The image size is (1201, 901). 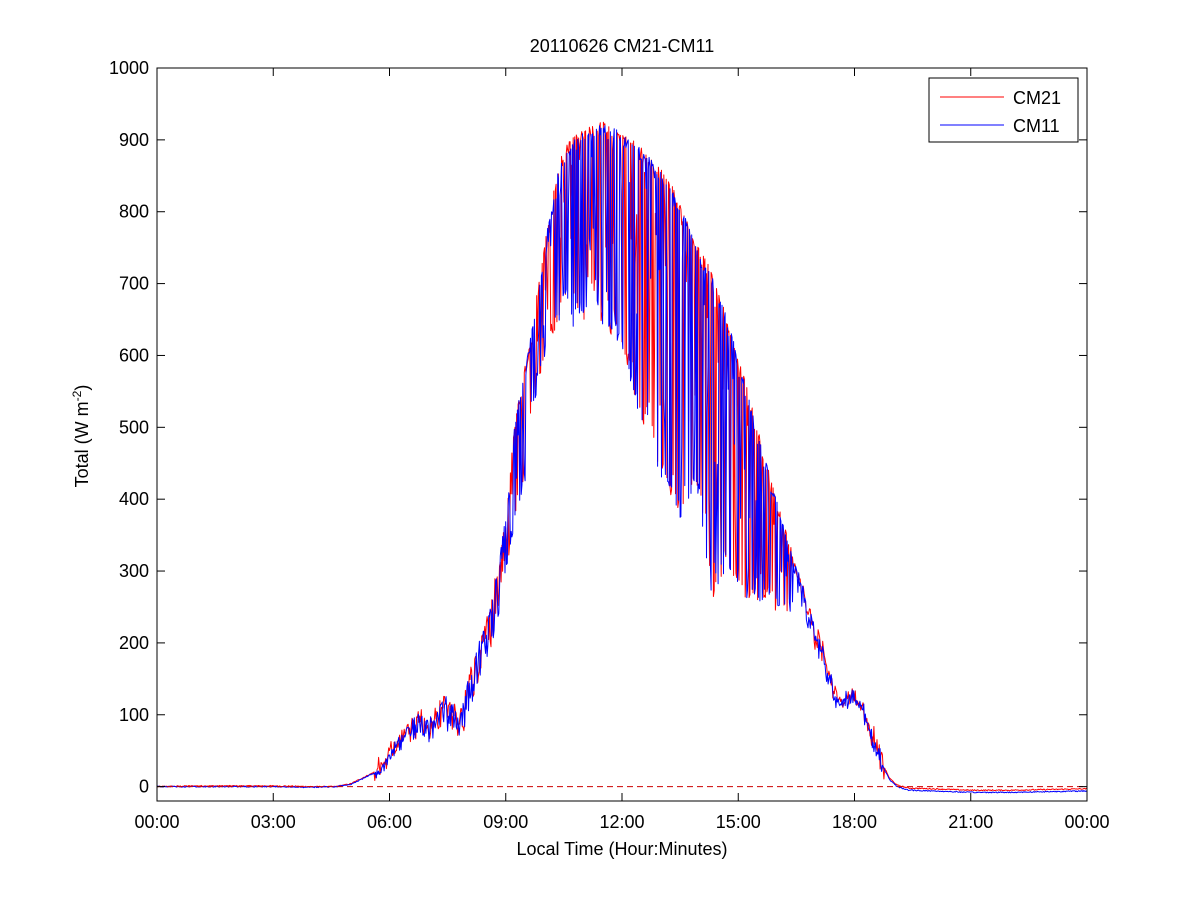 I want to click on y-axis-label-superscript: -2, so click(x=77, y=395).